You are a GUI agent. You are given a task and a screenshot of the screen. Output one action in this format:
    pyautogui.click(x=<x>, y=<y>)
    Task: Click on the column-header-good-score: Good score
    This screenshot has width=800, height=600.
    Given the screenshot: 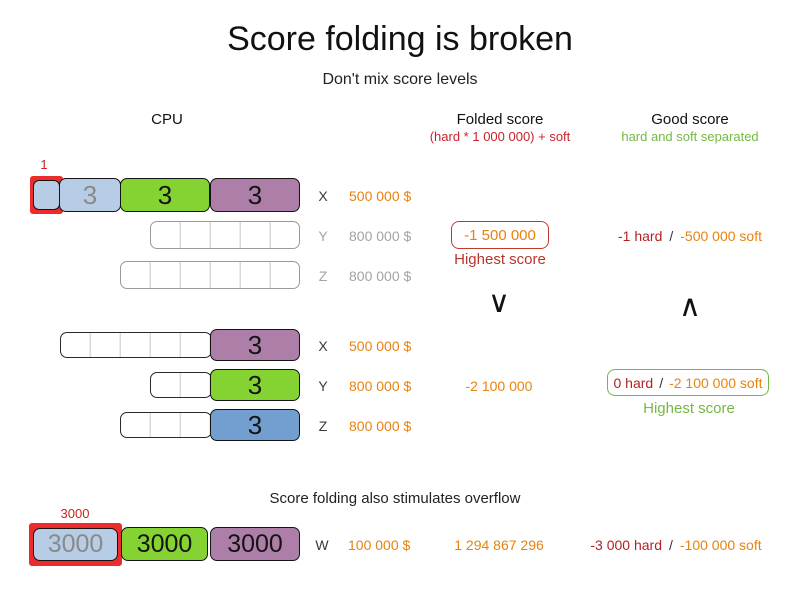 What is the action you would take?
    pyautogui.click(x=690, y=119)
    